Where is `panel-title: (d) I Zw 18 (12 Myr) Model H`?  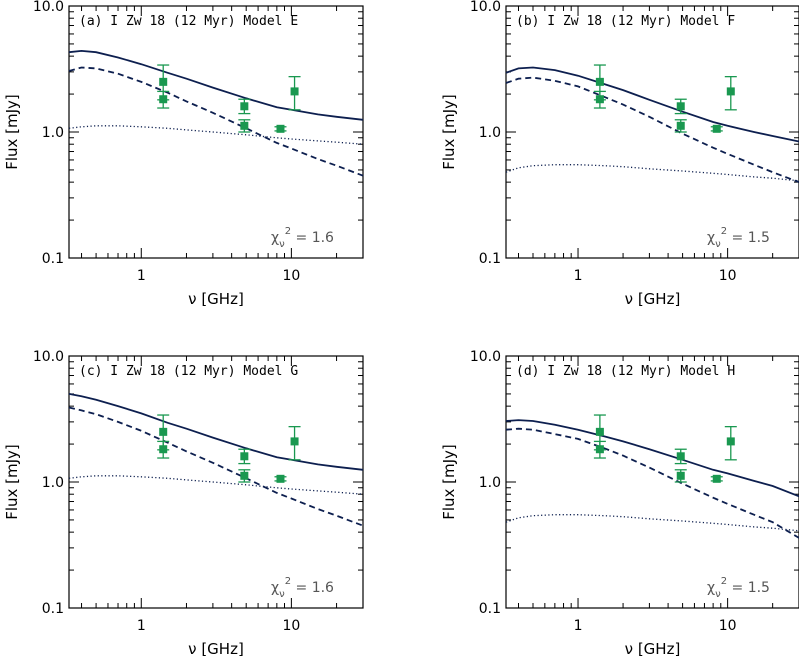 panel-title: (d) I Zw 18 (12 Myr) Model H is located at coordinates (625, 371).